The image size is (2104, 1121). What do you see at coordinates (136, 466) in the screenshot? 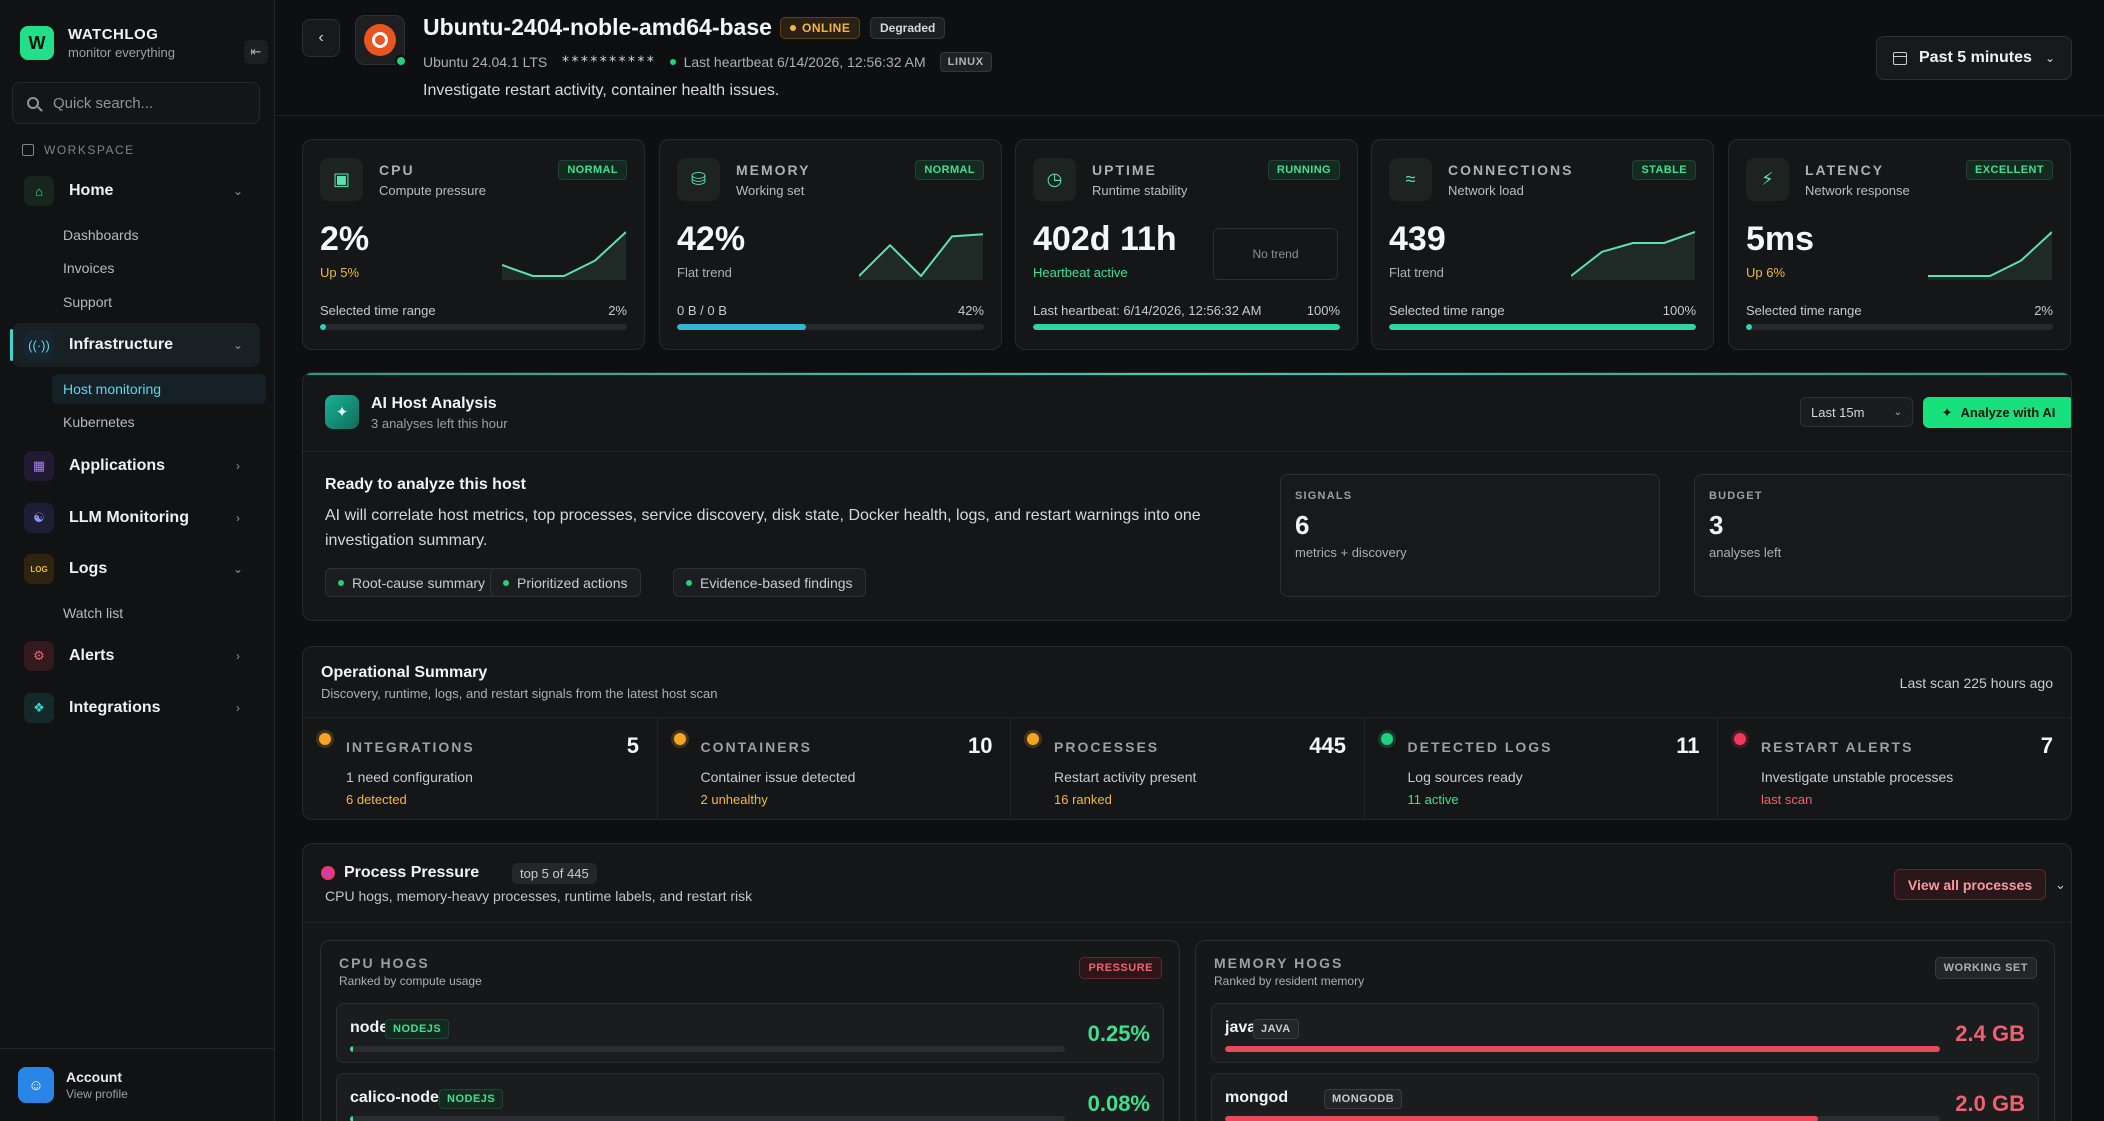
I see `sidebar-item-applications: ▦ Applications ›` at bounding box center [136, 466].